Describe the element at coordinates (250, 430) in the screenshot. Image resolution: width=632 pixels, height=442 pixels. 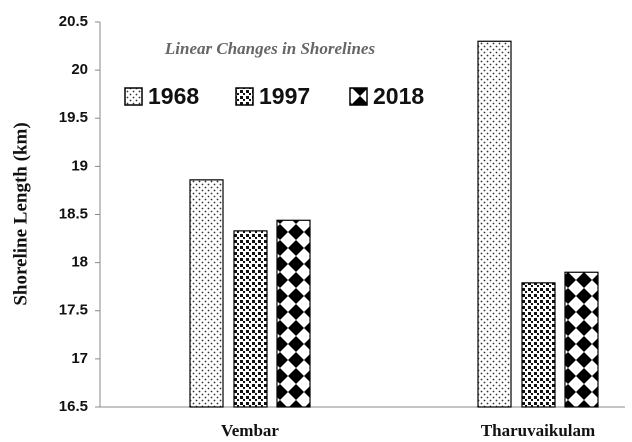
I see `x-tick-label: Vembar` at that location.